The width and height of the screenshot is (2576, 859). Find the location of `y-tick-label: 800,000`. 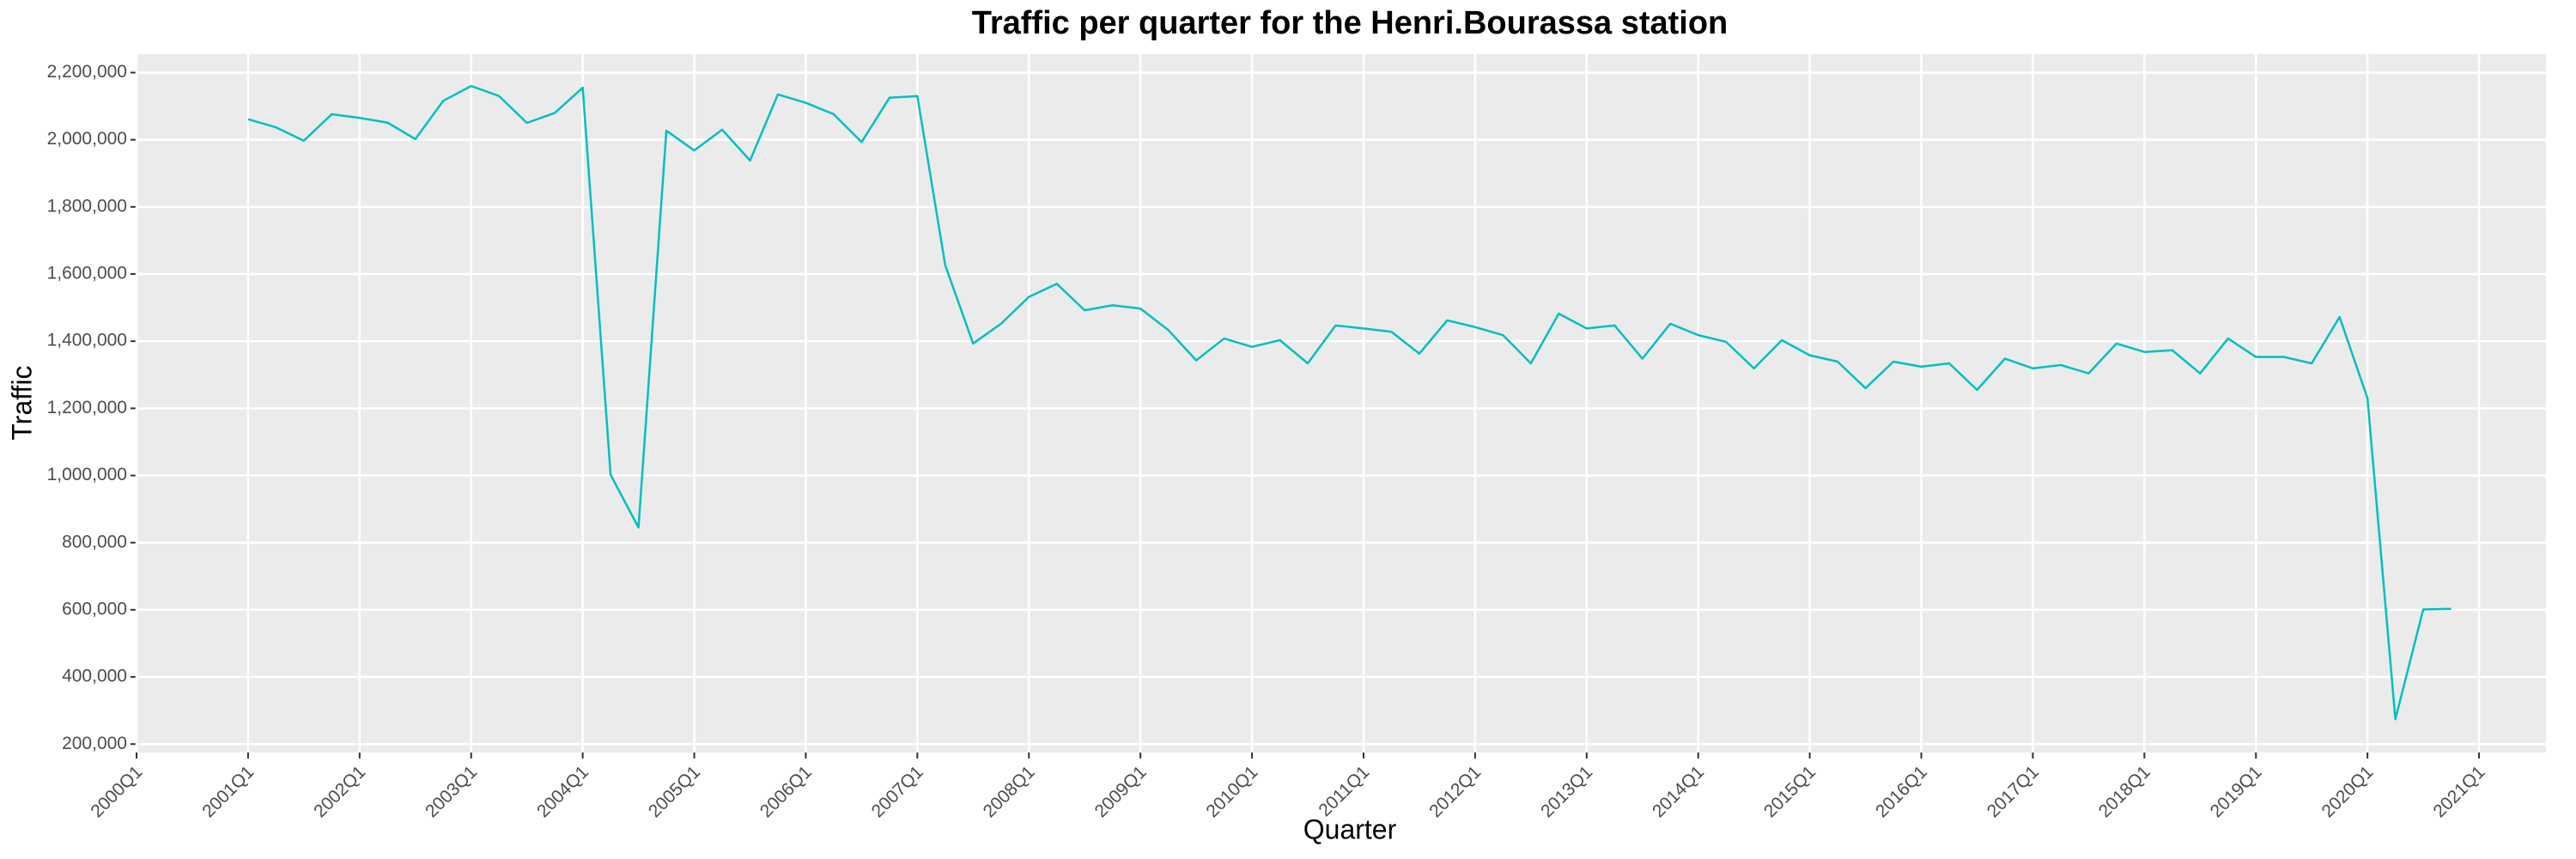

y-tick-label: 800,000 is located at coordinates (94, 541).